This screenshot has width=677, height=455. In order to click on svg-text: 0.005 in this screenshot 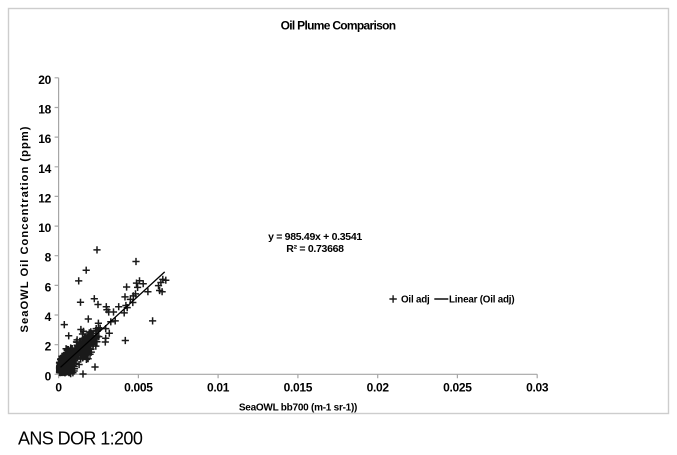, I will do `click(138, 388)`.